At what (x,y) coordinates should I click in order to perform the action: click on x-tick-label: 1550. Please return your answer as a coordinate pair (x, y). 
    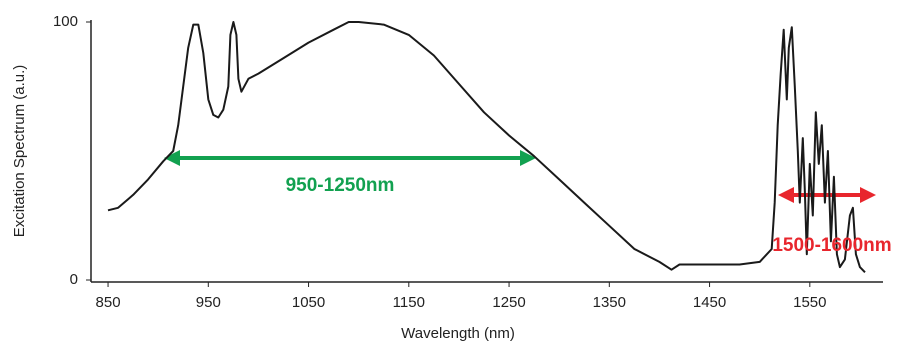
    Looking at the image, I should click on (809, 302).